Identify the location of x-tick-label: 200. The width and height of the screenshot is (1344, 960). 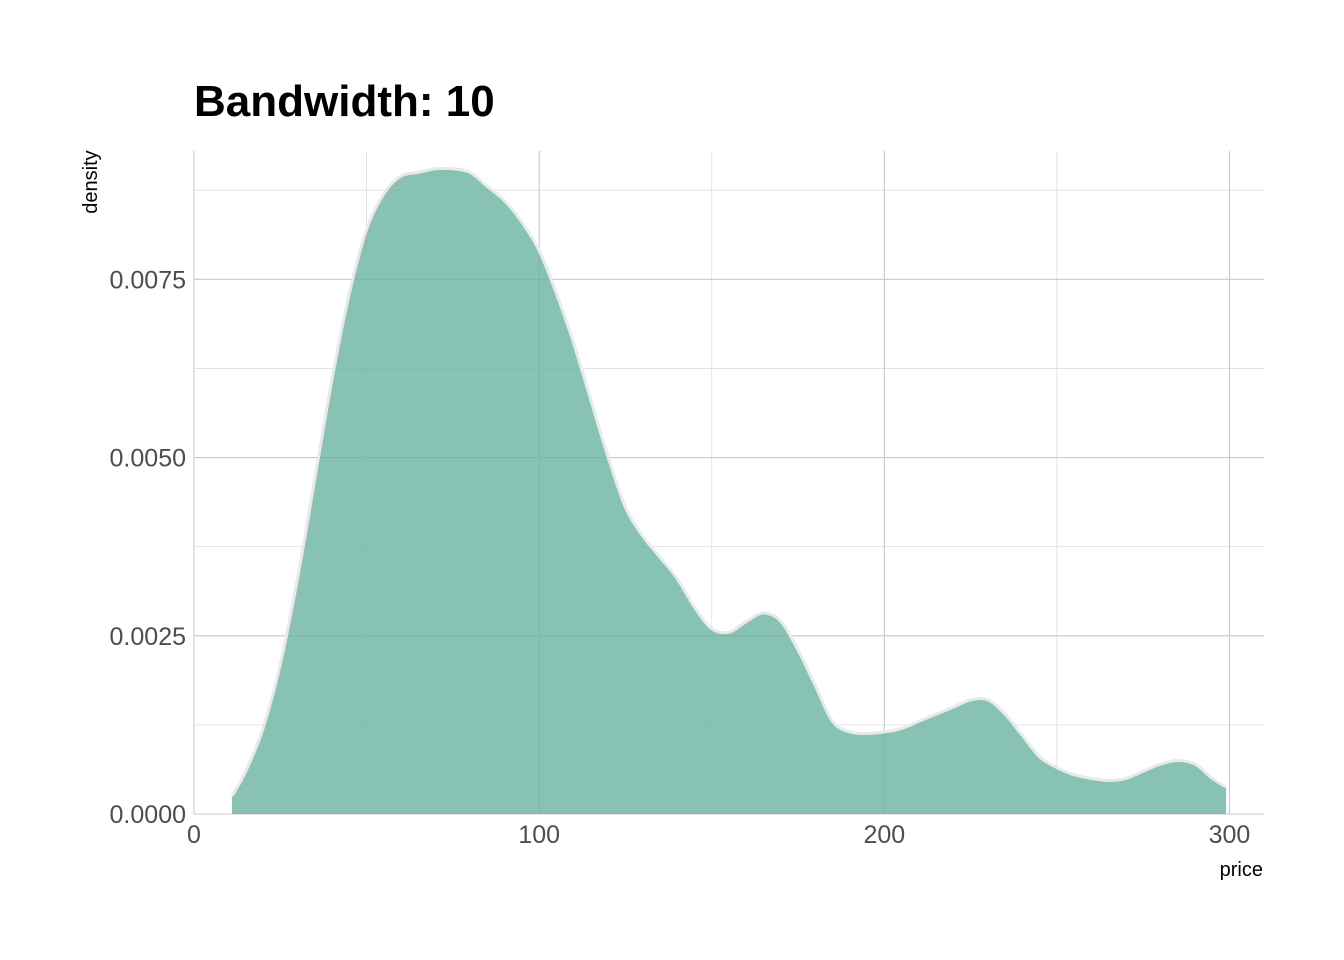
(884, 835).